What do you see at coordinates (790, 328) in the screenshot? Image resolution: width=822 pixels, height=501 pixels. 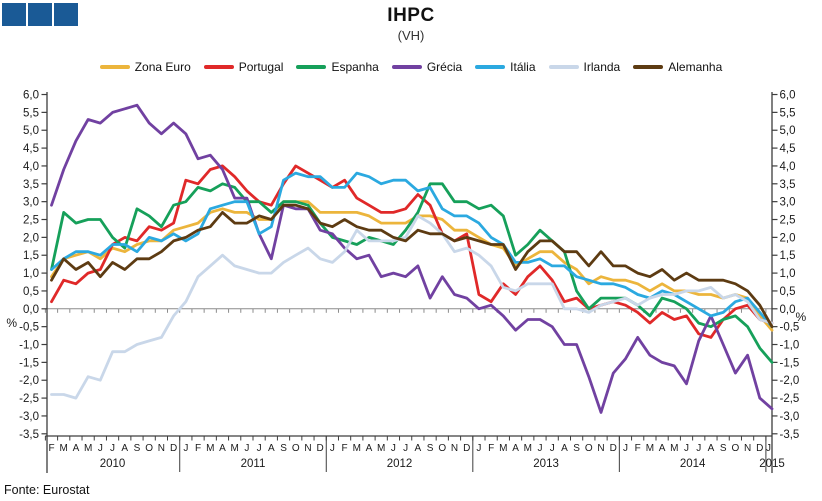 I see `y-tick-label-right: -0,5` at bounding box center [790, 328].